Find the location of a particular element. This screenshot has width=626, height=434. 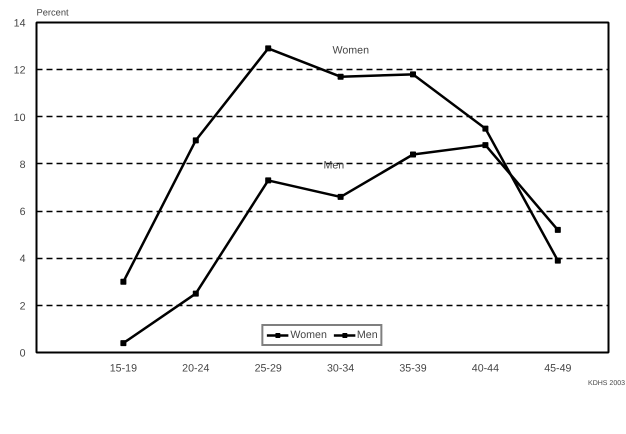

x-tick-label: 40-44 is located at coordinates (486, 368).